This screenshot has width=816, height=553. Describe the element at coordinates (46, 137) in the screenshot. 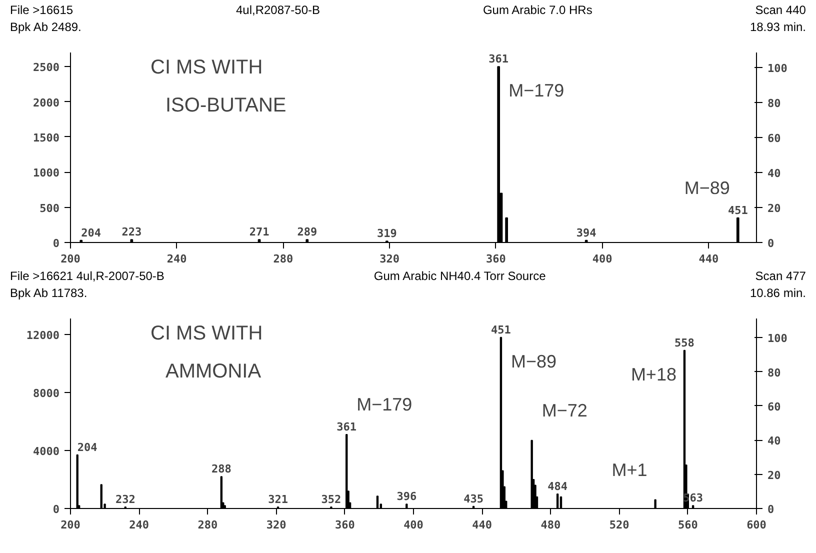

I see `y-tick-label: 1500` at that location.